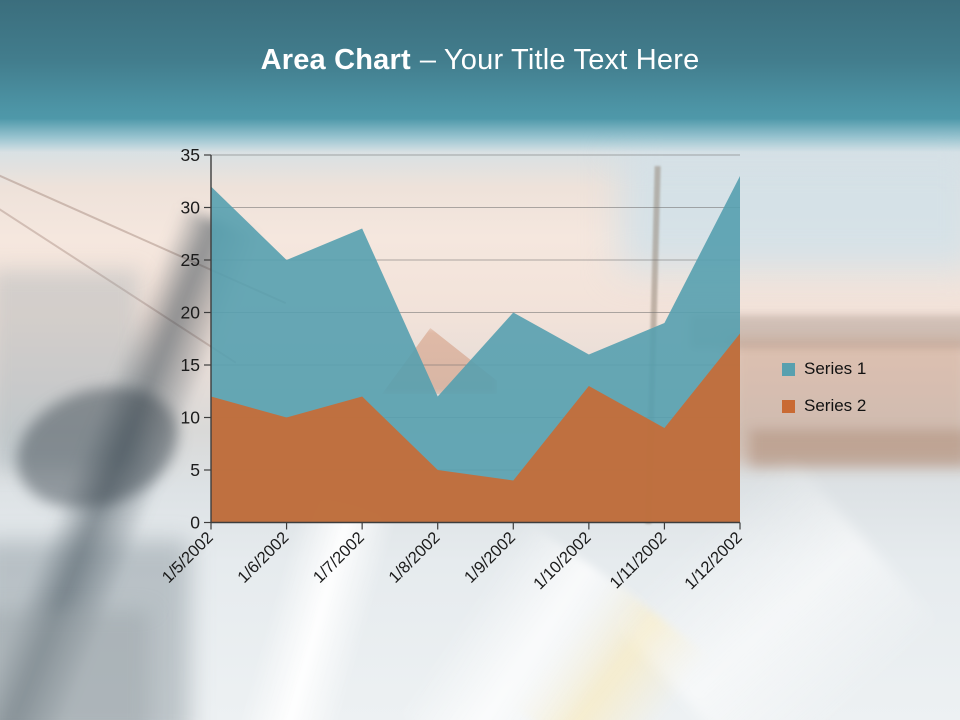 The image size is (960, 720). I want to click on x-axis-label: 1/8/2002, so click(414, 558).